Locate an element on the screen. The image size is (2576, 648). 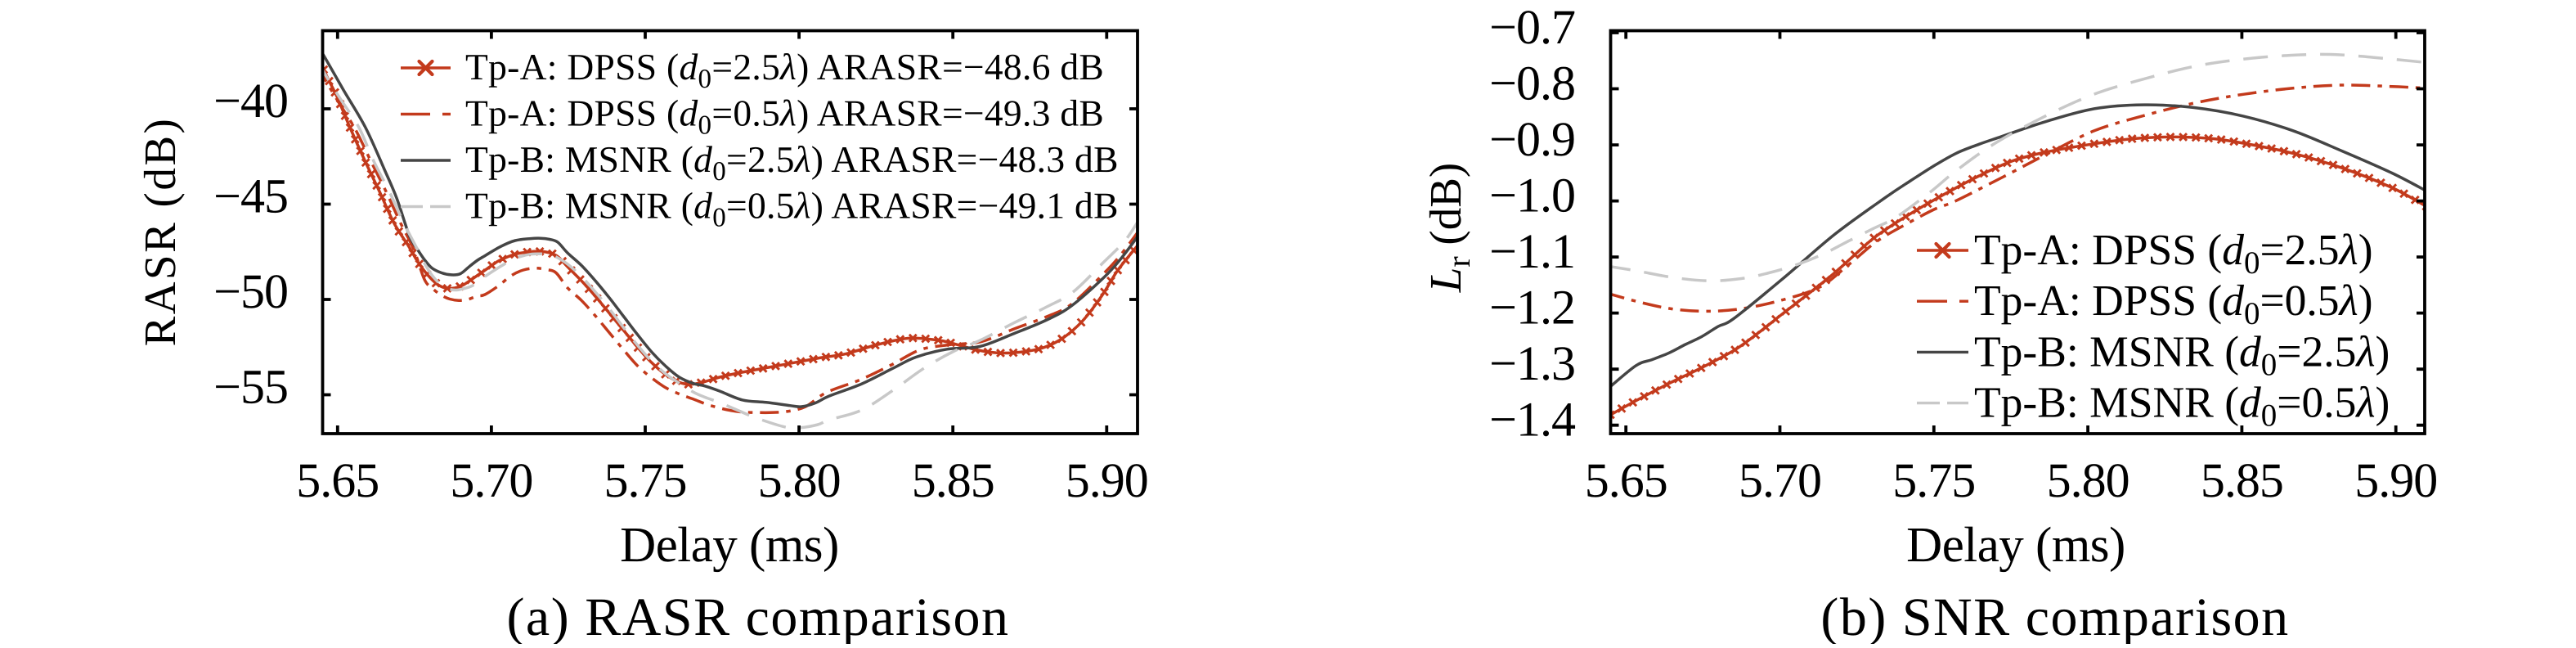
svg-text: (b) SNR comparison is located at coordinates (2054, 616).